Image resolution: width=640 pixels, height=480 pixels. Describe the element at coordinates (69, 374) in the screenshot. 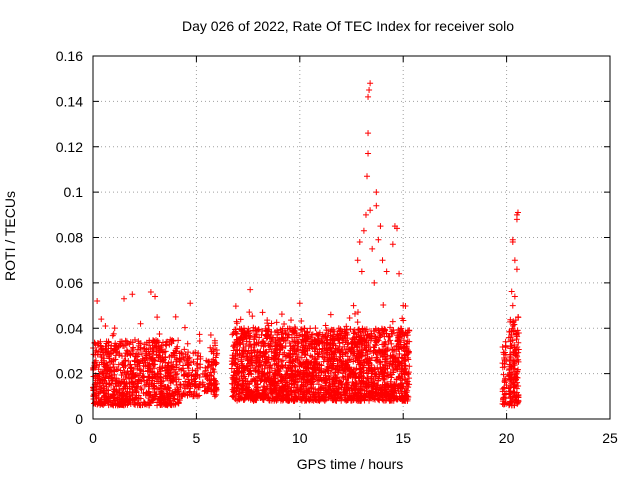

I see `y-tick-label: 0.02` at that location.